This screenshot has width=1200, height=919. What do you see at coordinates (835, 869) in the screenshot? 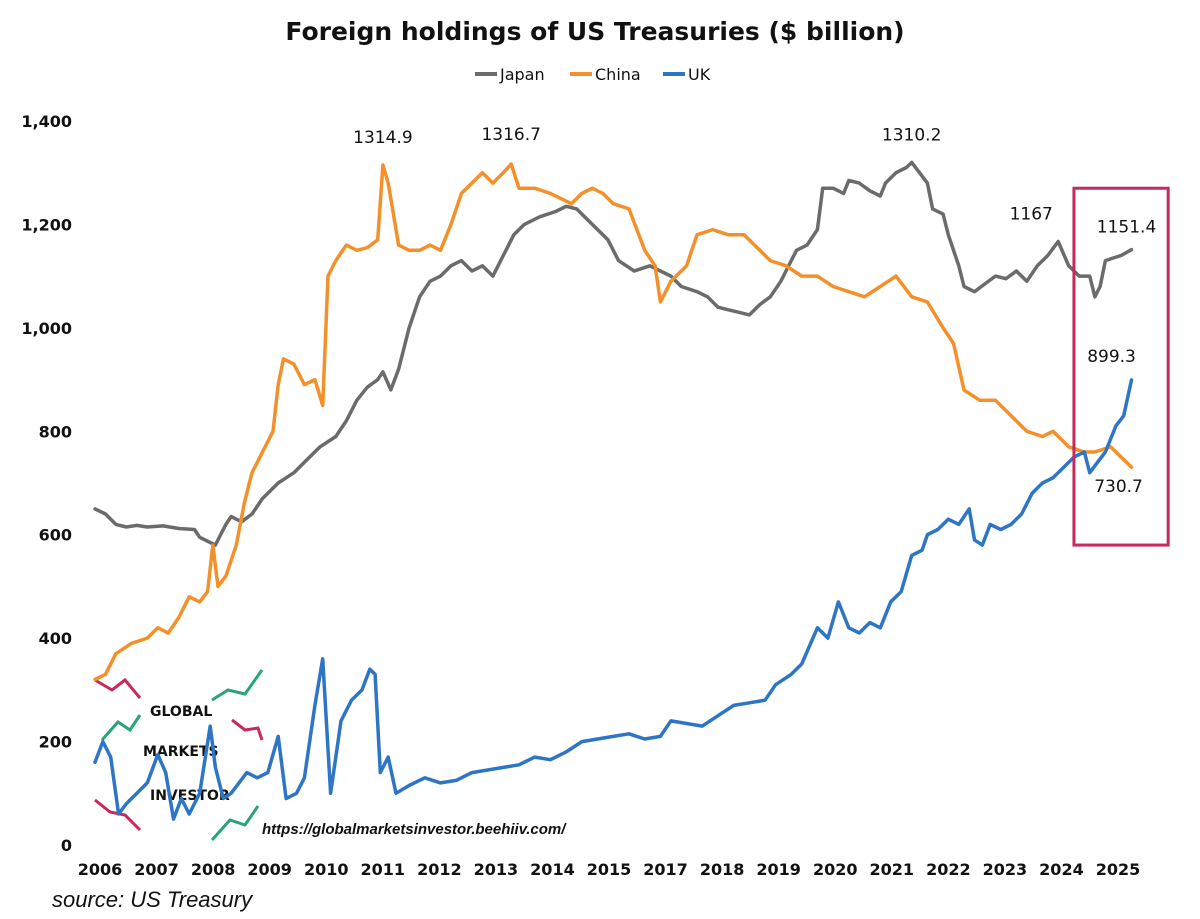
I see `x-tick-label: 2020` at bounding box center [835, 869].